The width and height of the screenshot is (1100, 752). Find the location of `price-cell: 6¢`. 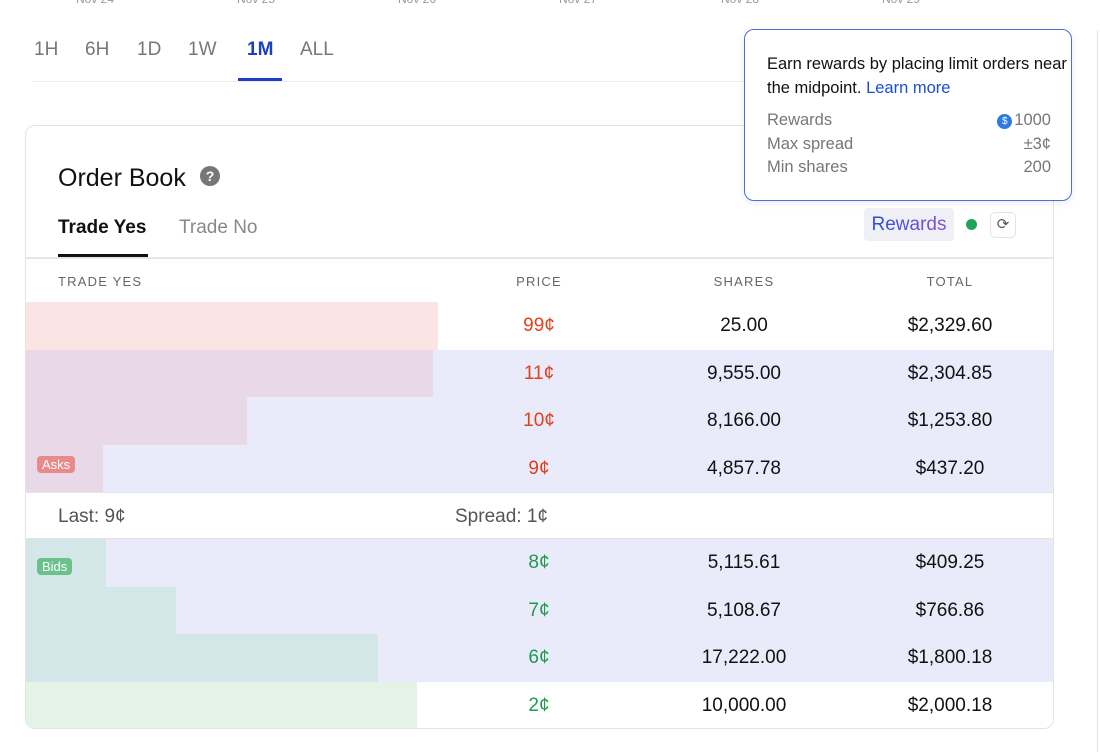

price-cell: 6¢ is located at coordinates (539, 657).